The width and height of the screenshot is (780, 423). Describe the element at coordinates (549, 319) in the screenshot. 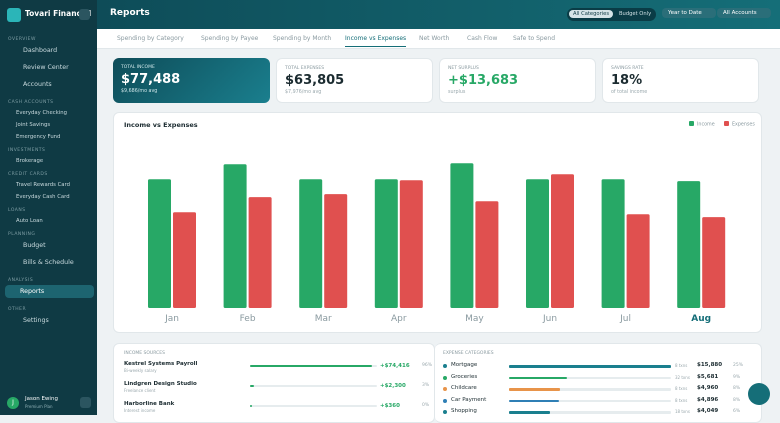

I see `x-tick-label: Jun` at that location.